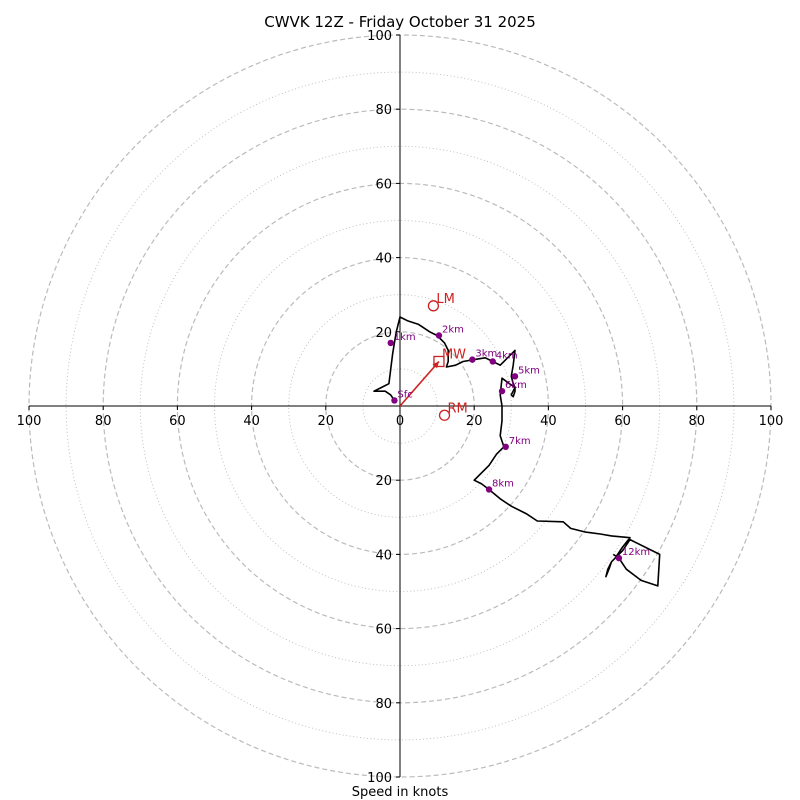 This screenshot has width=800, height=800. I want to click on height-marker-label: 1km, so click(405, 337).